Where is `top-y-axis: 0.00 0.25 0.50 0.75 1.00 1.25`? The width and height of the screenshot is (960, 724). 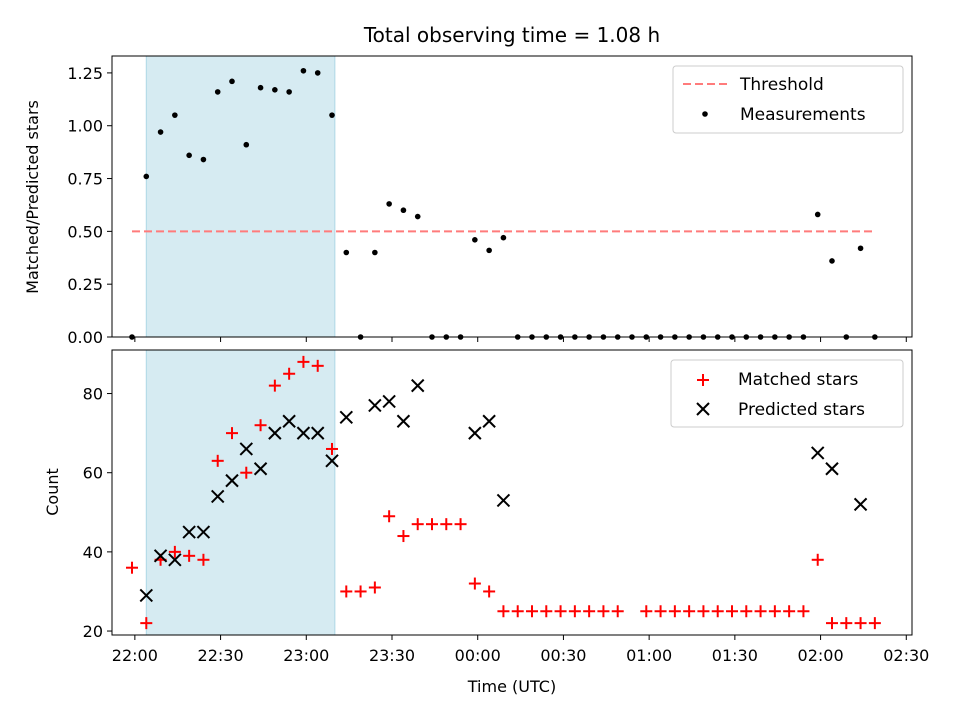
top-y-axis: 0.00 0.25 0.50 0.75 1.00 1.25 is located at coordinates (89, 205).